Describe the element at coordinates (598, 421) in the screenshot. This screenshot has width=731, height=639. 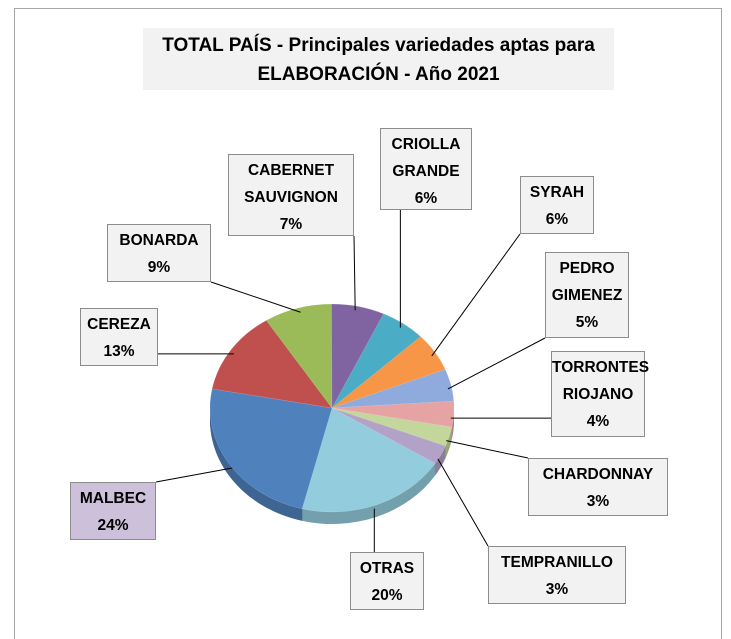
I see `value-label: 4%` at that location.